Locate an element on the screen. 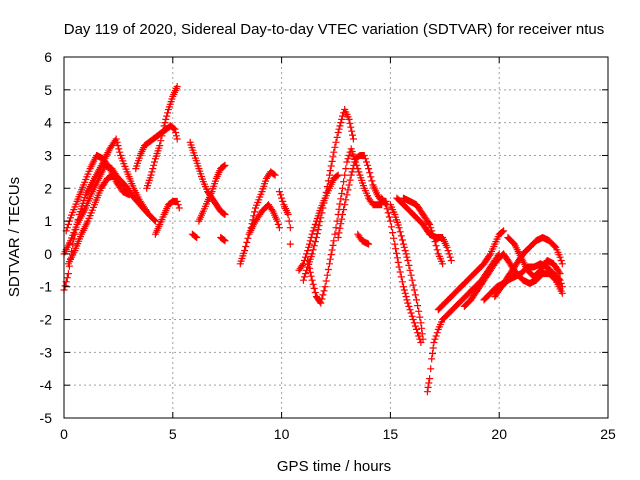 The image size is (640, 480). y-tick-label: 4 is located at coordinates (48, 123).